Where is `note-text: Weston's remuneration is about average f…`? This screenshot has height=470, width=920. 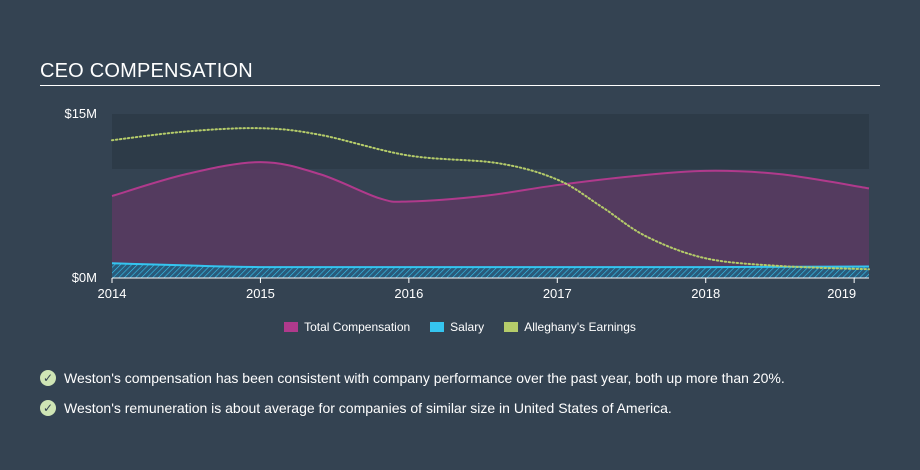
note-text: Weston's remuneration is about average f… is located at coordinates (368, 408).